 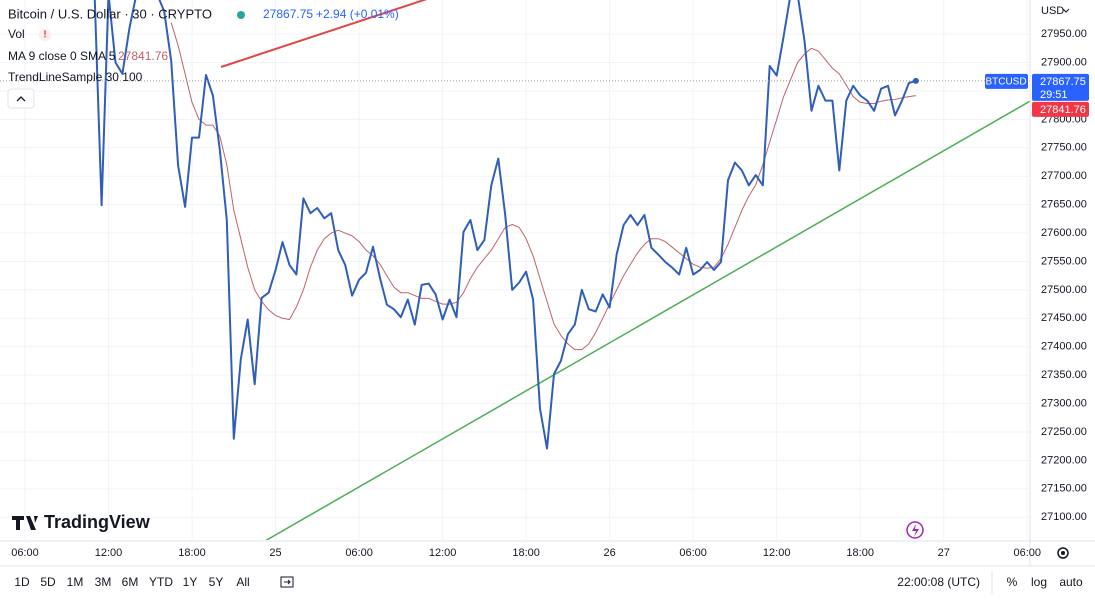 I want to click on scale-option: auto, so click(x=1071, y=582).